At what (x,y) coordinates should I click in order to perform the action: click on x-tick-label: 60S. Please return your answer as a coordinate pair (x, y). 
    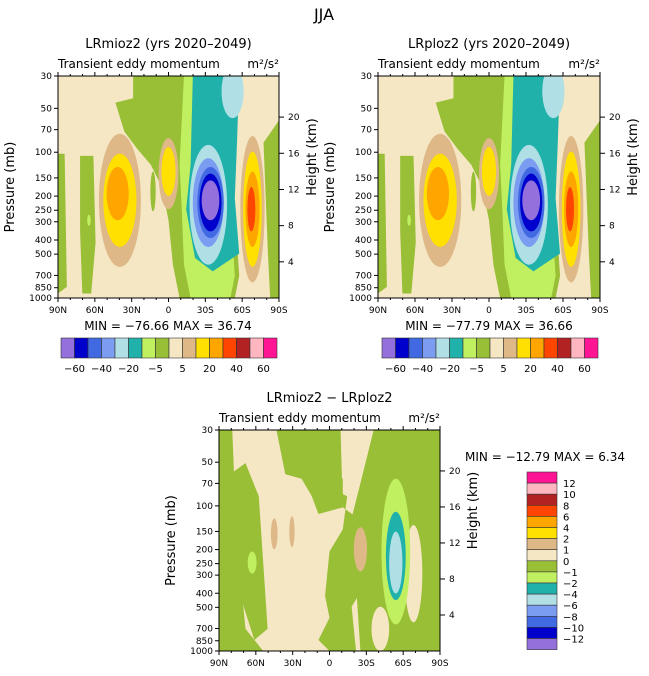
    Looking at the image, I should click on (562, 311).